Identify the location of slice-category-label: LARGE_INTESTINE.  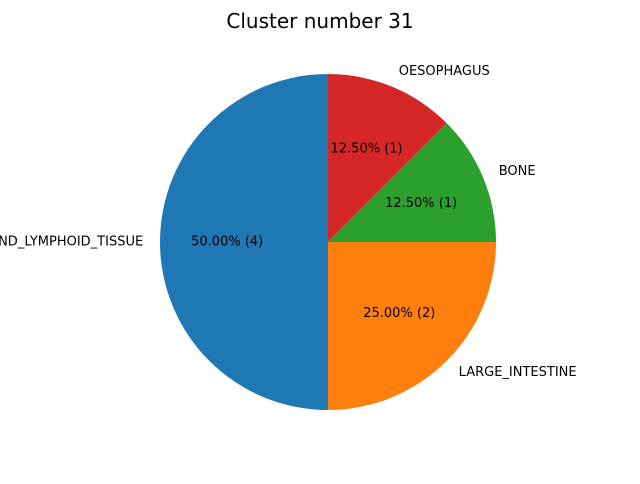
(518, 372).